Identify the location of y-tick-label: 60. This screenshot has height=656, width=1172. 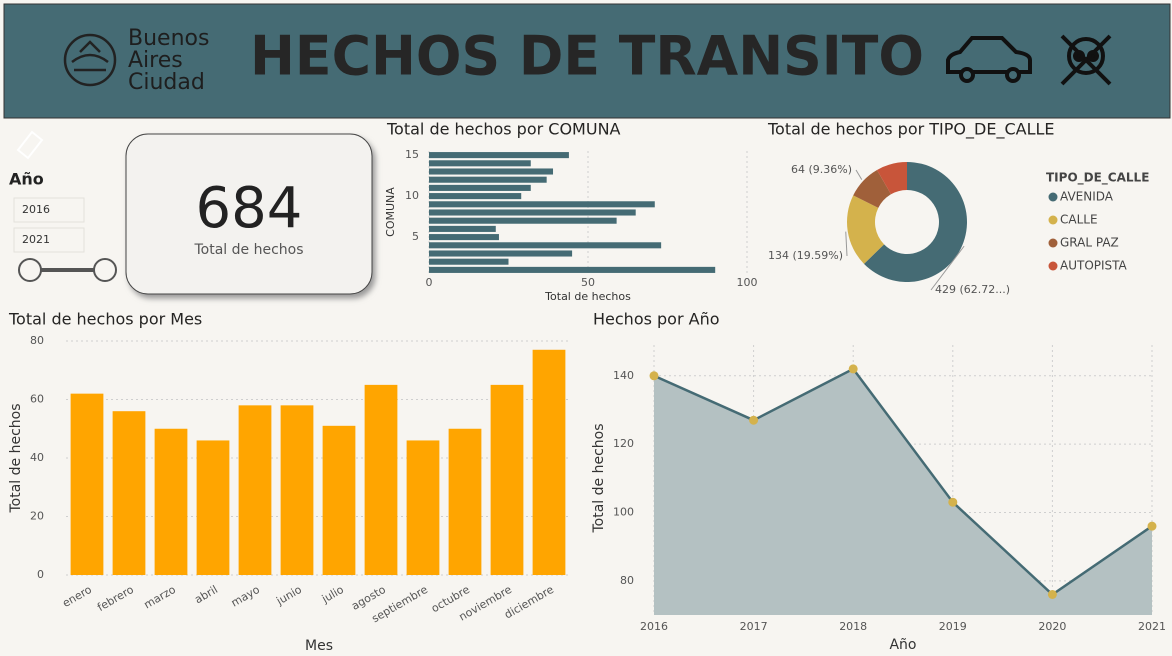
(37, 399).